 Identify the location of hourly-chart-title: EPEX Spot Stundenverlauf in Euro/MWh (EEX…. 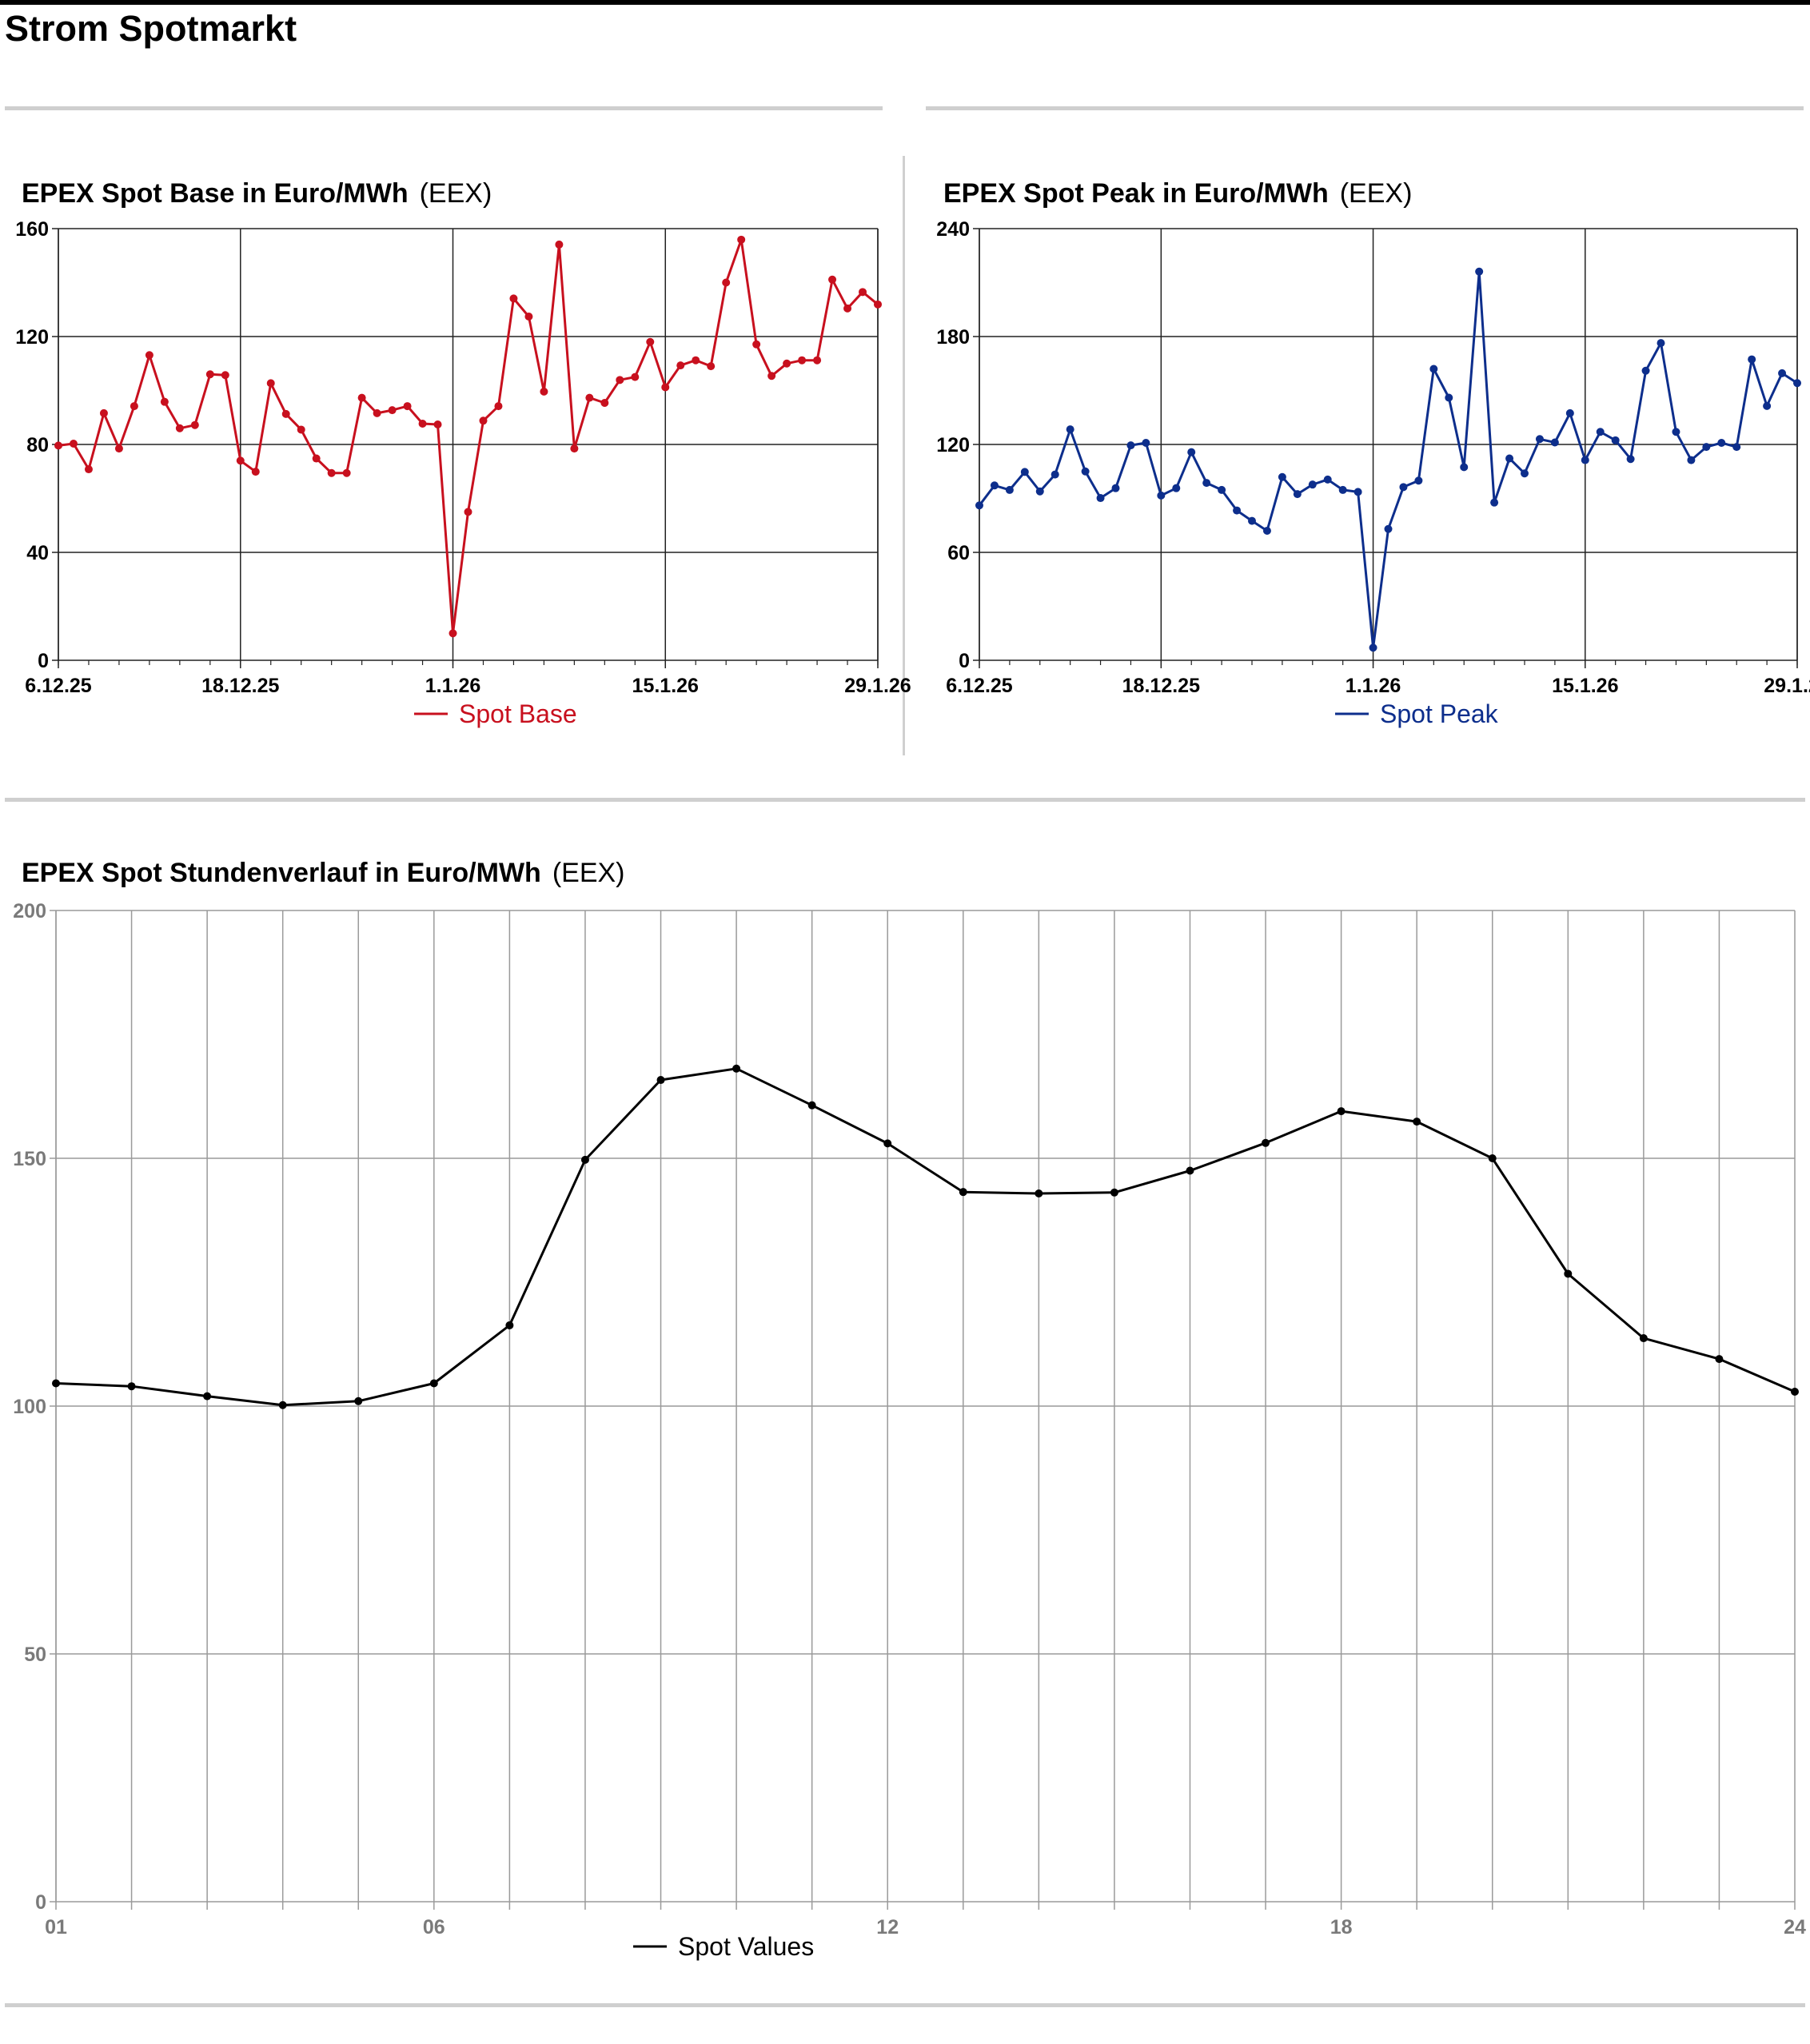
(323, 873).